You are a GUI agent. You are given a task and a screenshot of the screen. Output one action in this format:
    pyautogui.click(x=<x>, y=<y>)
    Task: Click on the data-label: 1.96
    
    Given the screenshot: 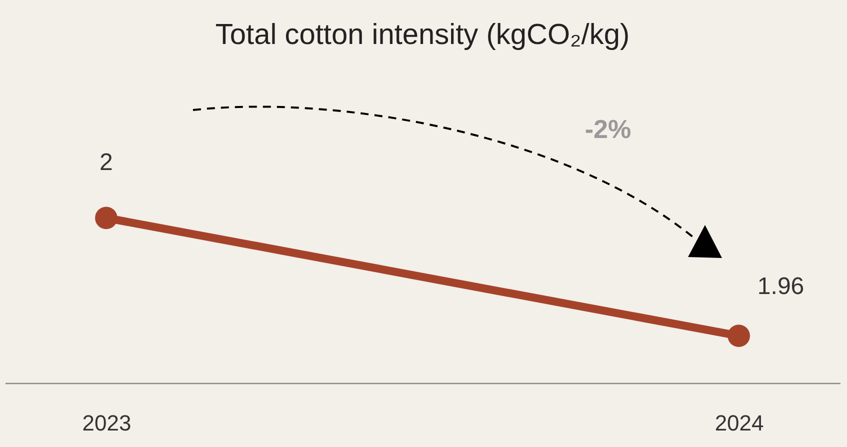 What is the action you would take?
    pyautogui.click(x=780, y=286)
    